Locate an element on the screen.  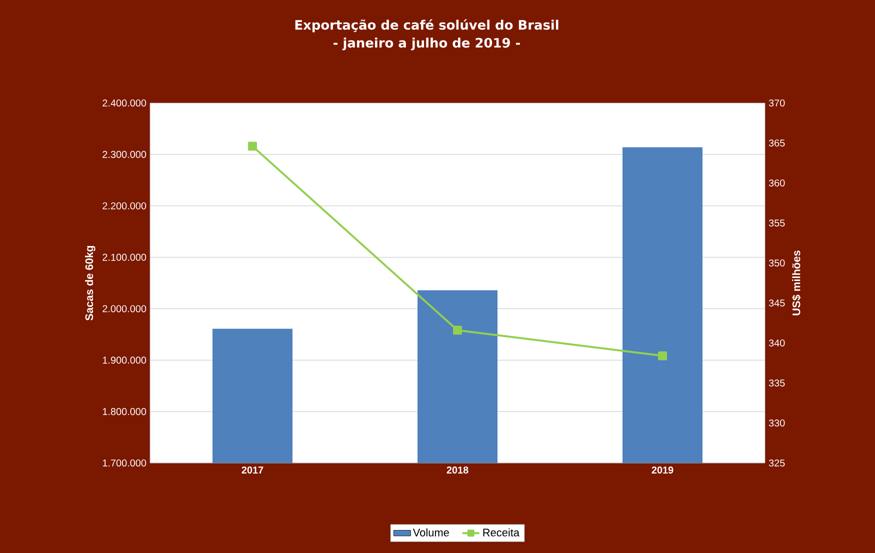
y-tick-label: 2.300.000 is located at coordinates (124, 154).